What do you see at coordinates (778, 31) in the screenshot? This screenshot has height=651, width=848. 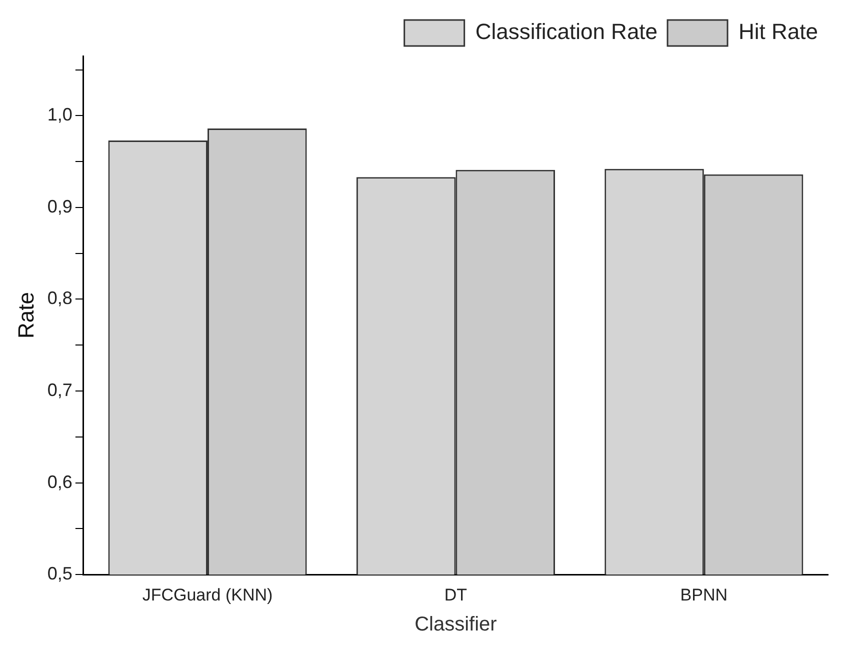 I see `legend-label: Hit Rate` at bounding box center [778, 31].